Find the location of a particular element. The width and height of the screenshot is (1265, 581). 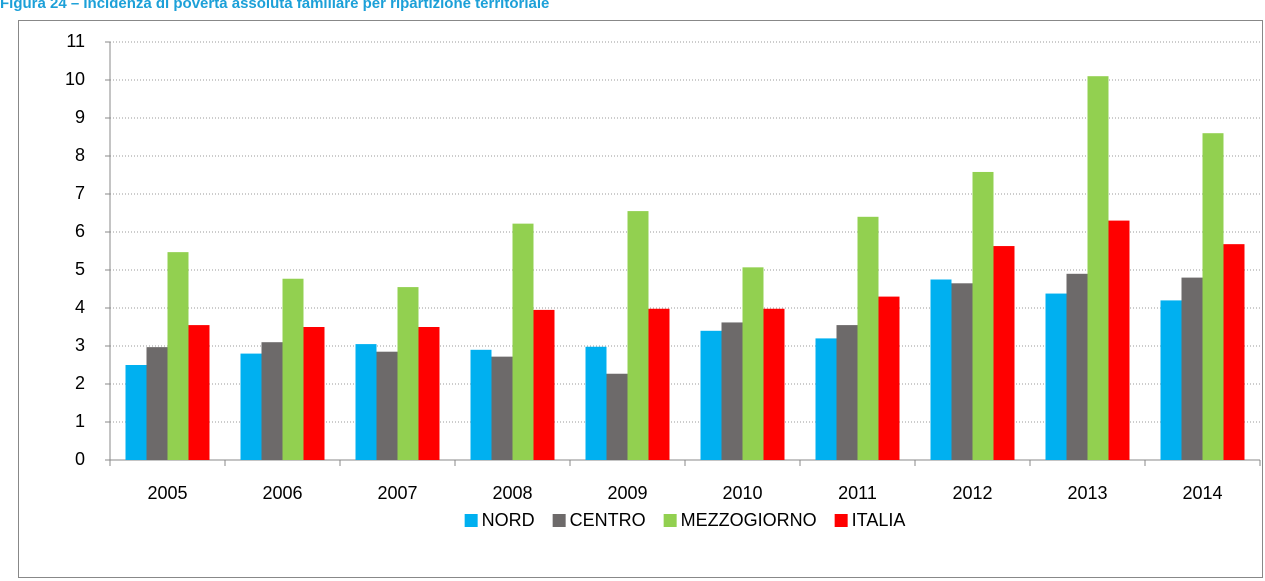

legend-label: CENTRO is located at coordinates (608, 520).